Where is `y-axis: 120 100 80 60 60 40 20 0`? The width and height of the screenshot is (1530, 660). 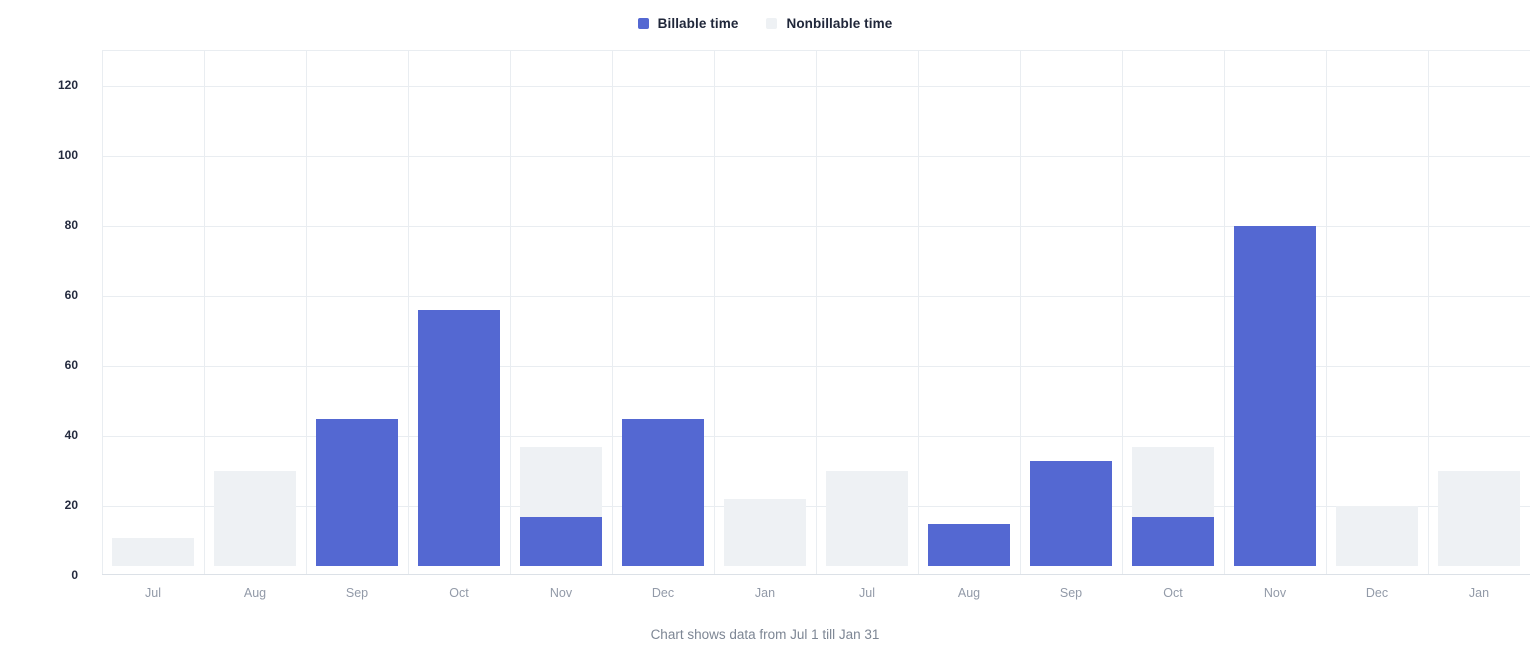 y-axis: 120 100 80 60 60 40 20 0 is located at coordinates (39, 316).